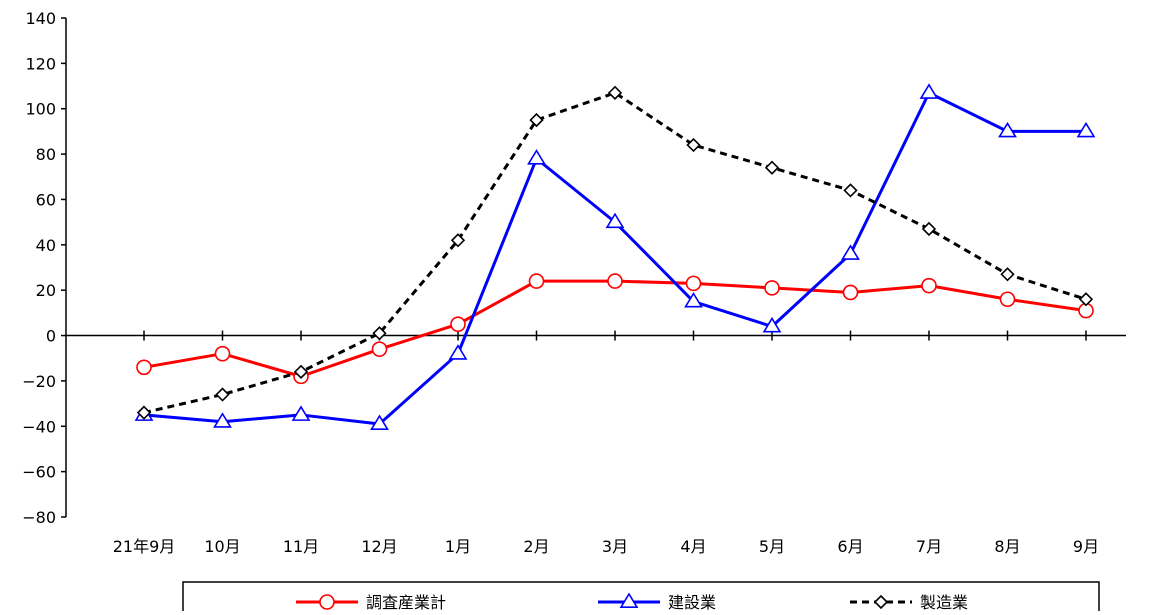 This screenshot has width=1159, height=615. What do you see at coordinates (1086, 546) in the screenshot?
I see `x-tick-label: 9月` at bounding box center [1086, 546].